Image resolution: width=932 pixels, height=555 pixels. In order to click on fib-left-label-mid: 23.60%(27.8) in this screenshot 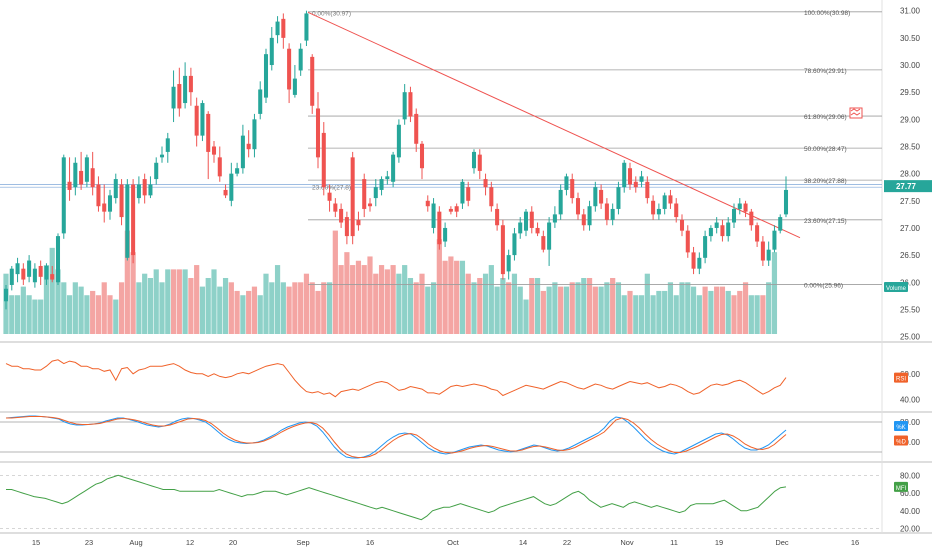, I will do `click(331, 188)`.